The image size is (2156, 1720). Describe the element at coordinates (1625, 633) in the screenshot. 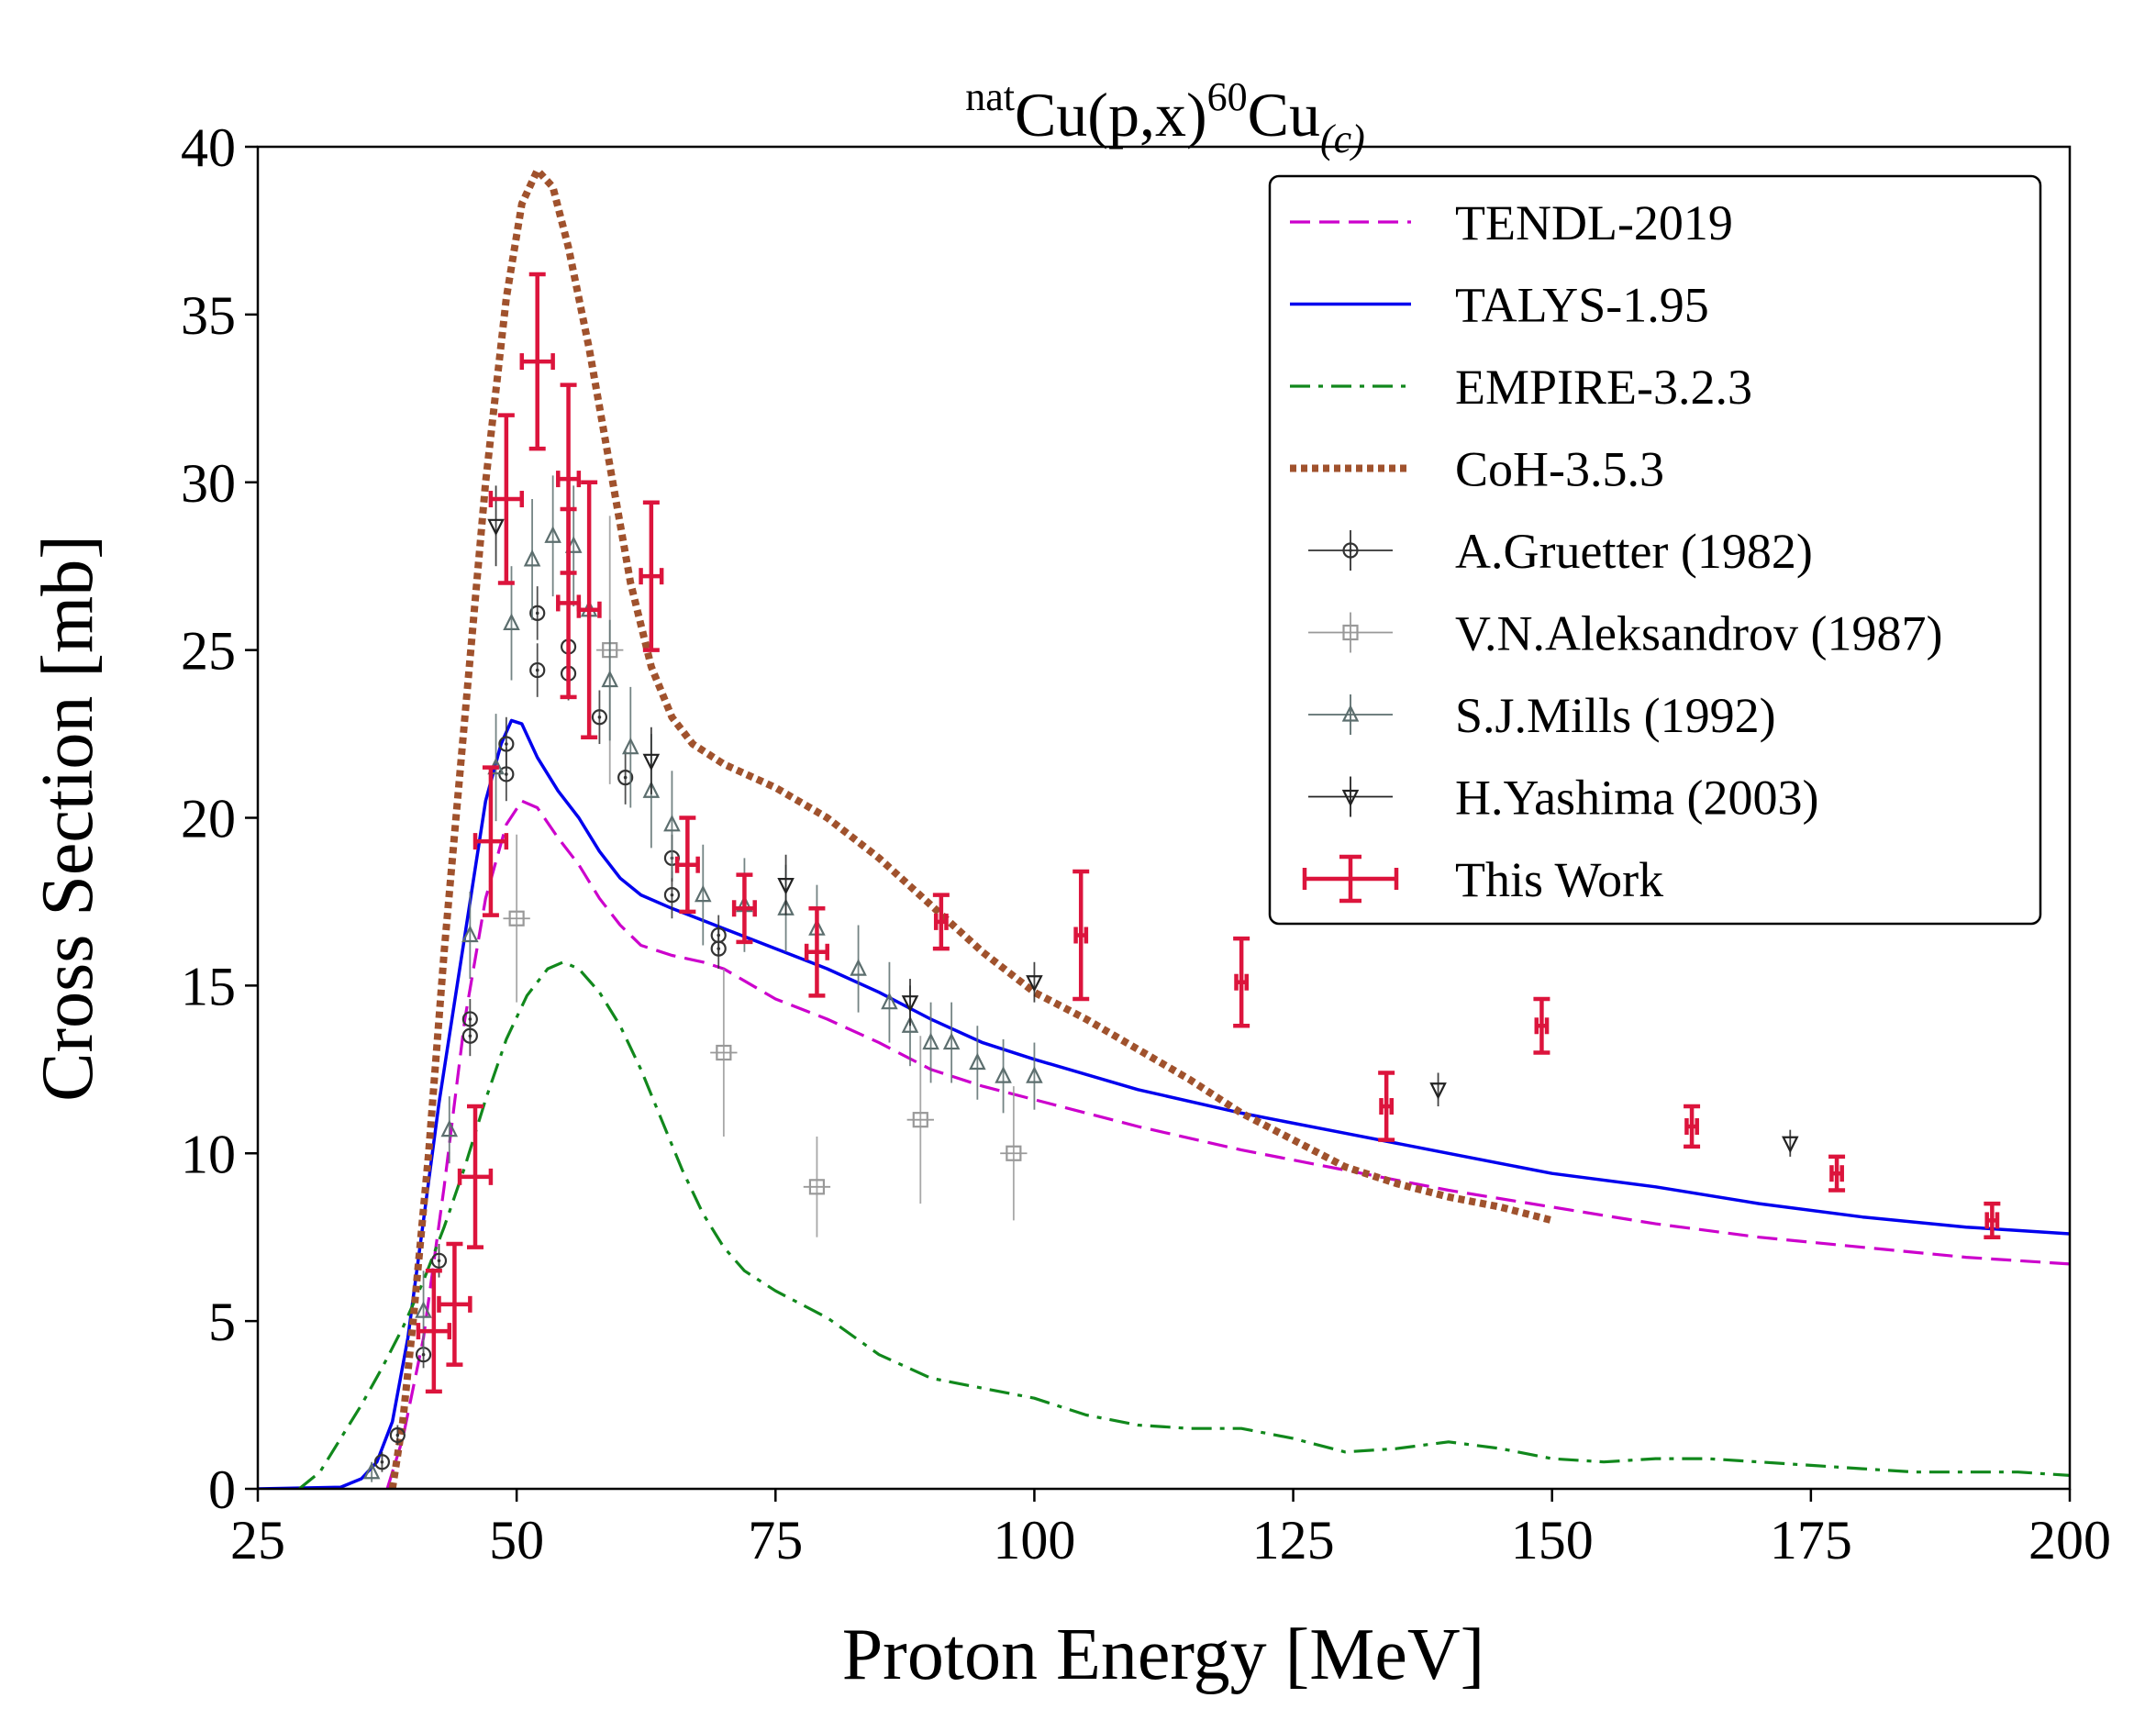

I see `legend-entry-v-n-aleksandrov-1987: V.N.Aleksandrov (1987)` at that location.